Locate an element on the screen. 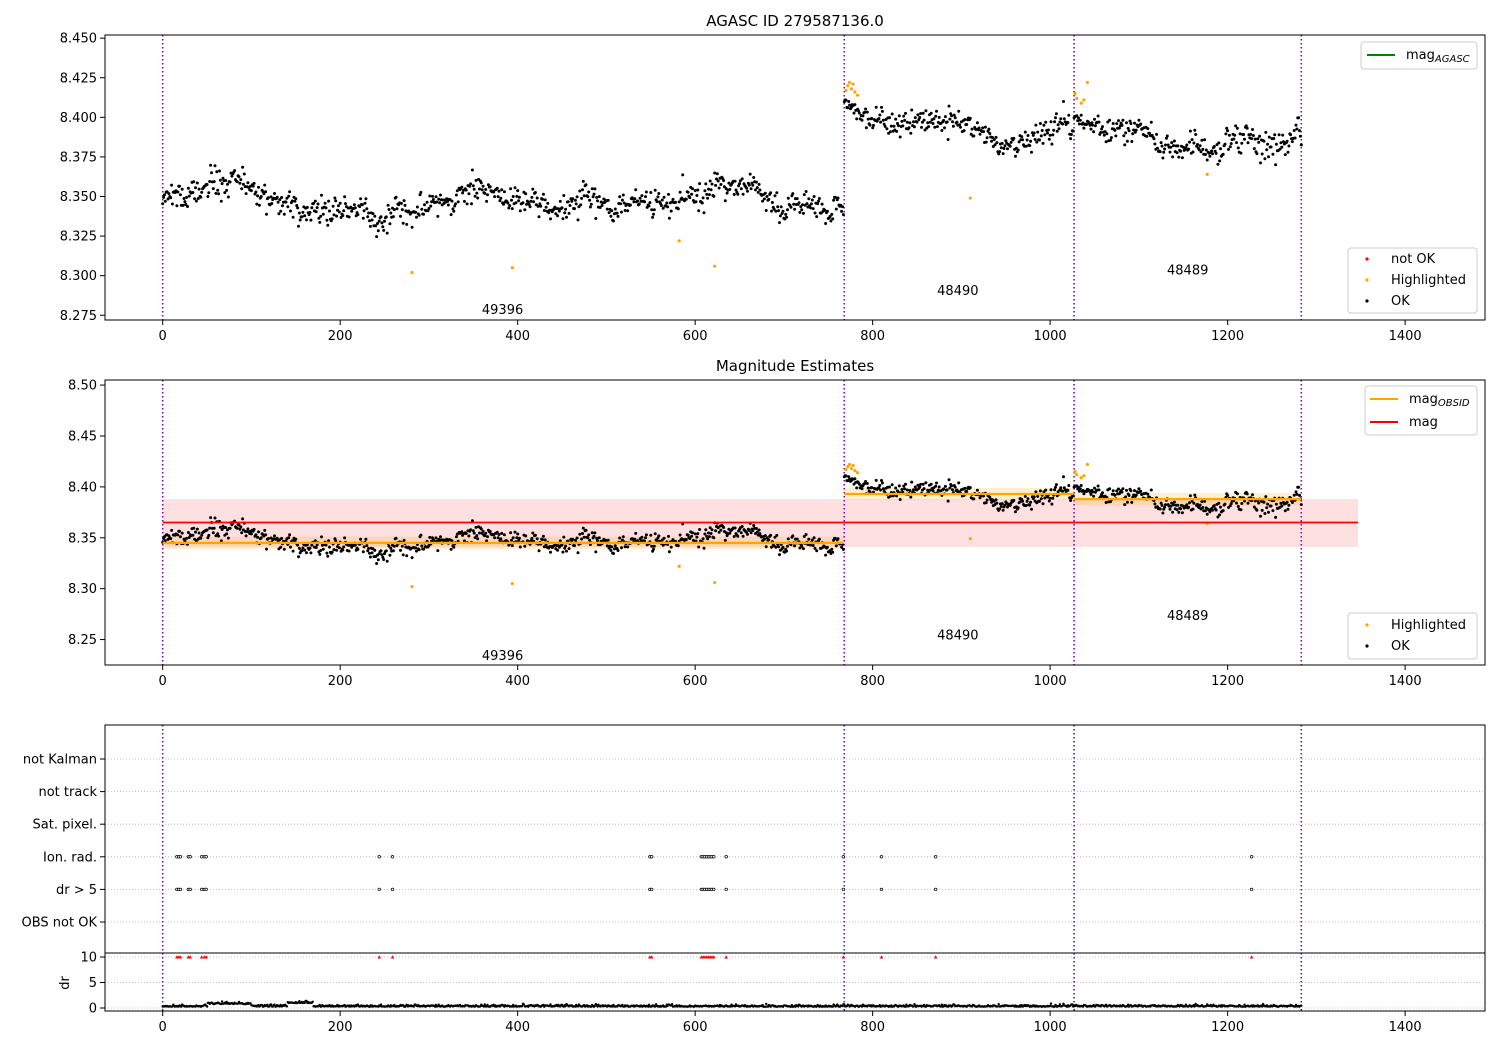 This screenshot has height=1054, width=1500. flag-label: not track is located at coordinates (67, 792).